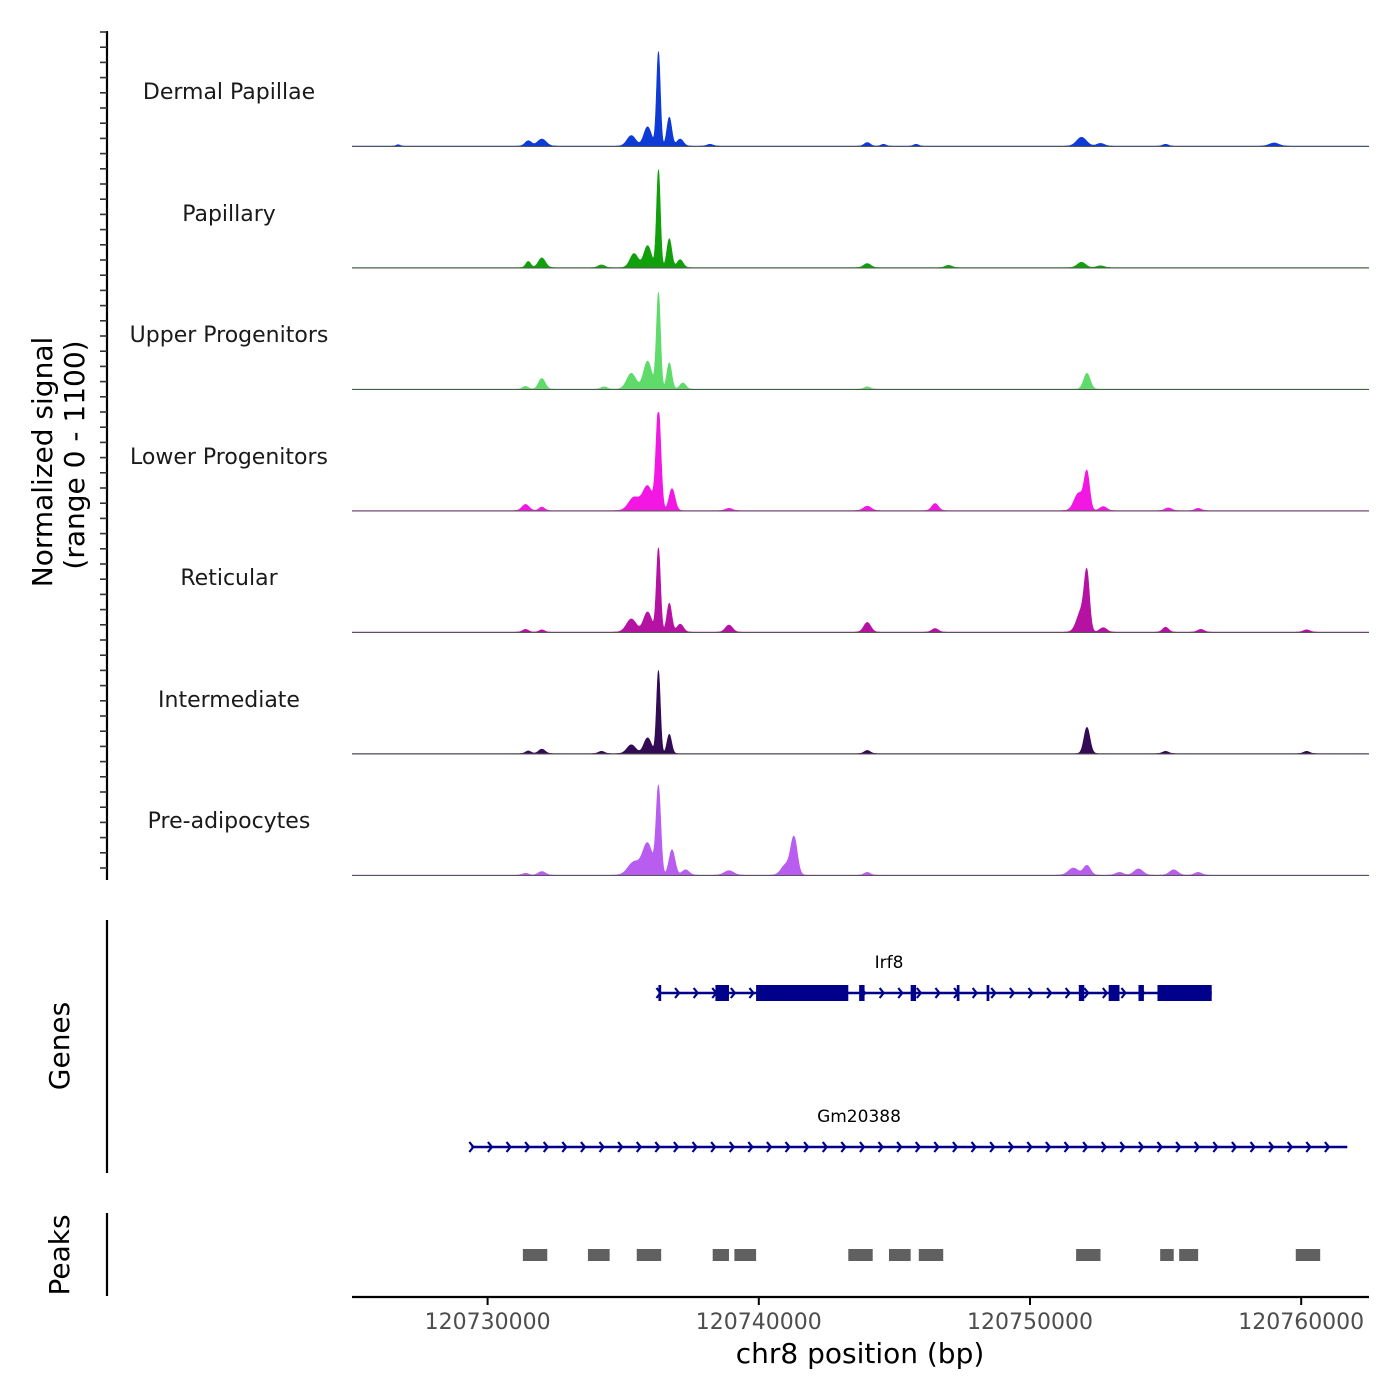  I want to click on gene-model-irf8, so click(933, 993).